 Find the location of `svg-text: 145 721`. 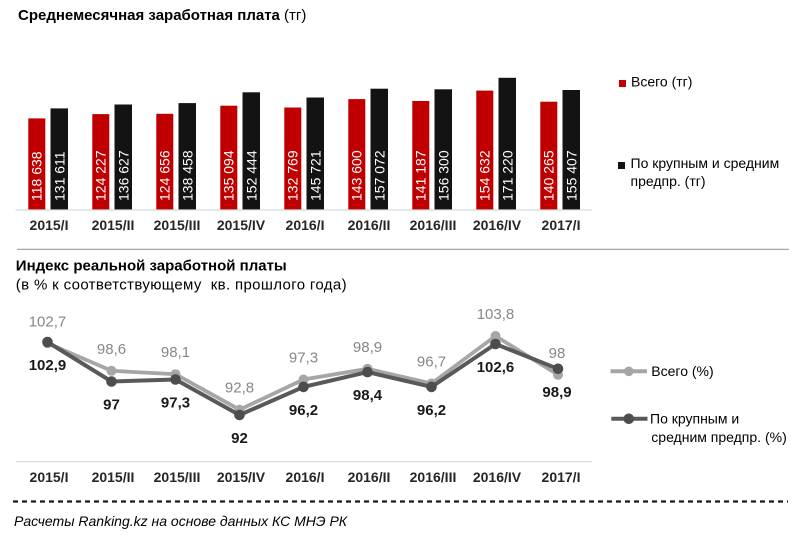

svg-text: 145 721 is located at coordinates (316, 175).